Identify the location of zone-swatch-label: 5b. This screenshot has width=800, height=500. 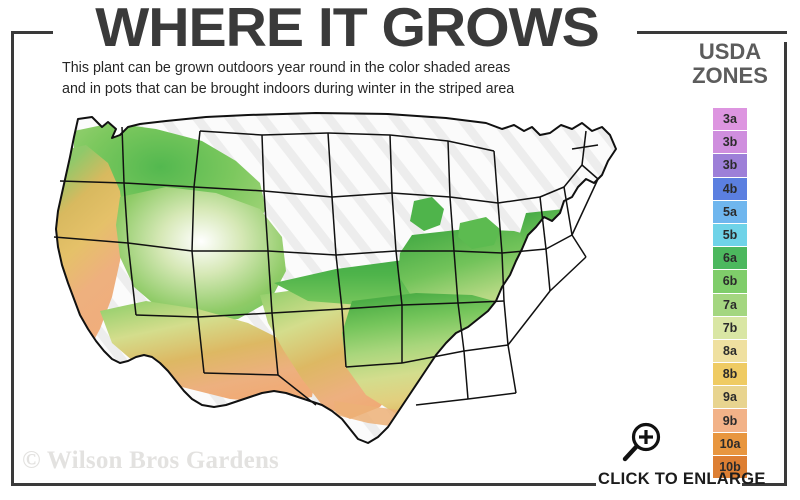
(730, 235).